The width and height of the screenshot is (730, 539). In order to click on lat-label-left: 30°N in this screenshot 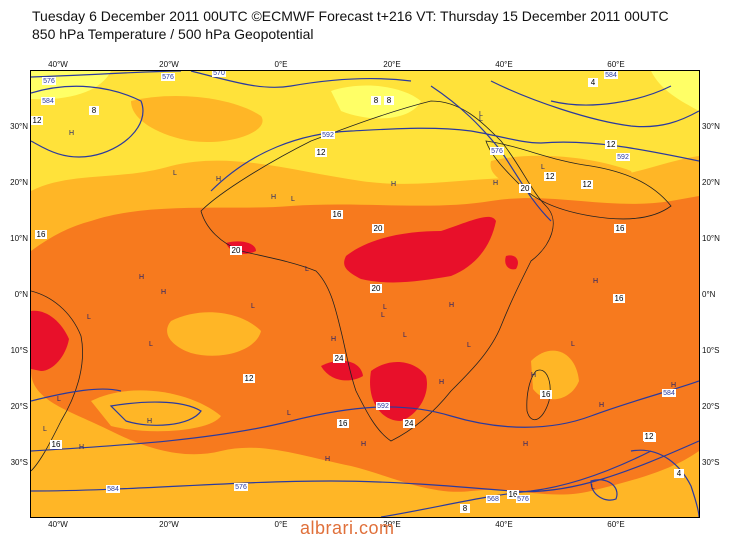, I will do `click(19, 126)`.